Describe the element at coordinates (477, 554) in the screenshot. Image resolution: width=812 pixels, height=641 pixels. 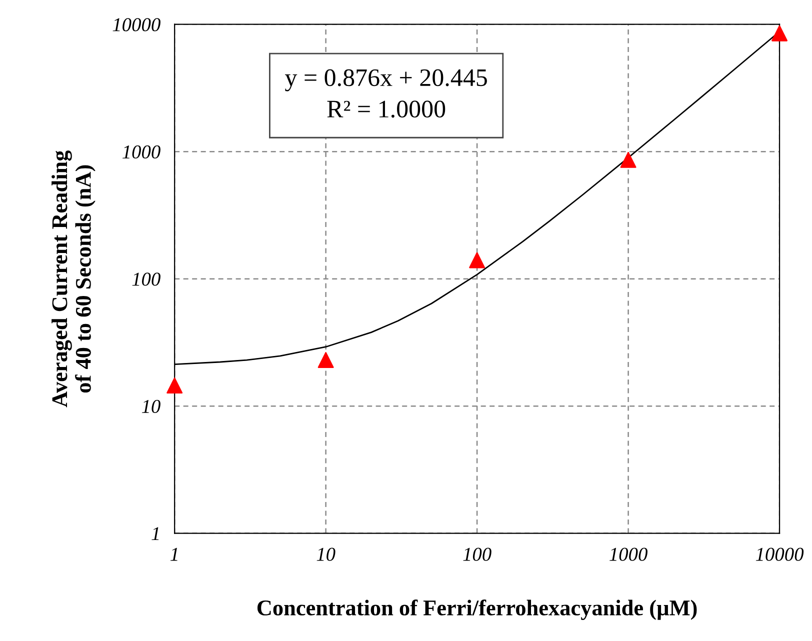
I see `x-tick-label: 100` at that location.